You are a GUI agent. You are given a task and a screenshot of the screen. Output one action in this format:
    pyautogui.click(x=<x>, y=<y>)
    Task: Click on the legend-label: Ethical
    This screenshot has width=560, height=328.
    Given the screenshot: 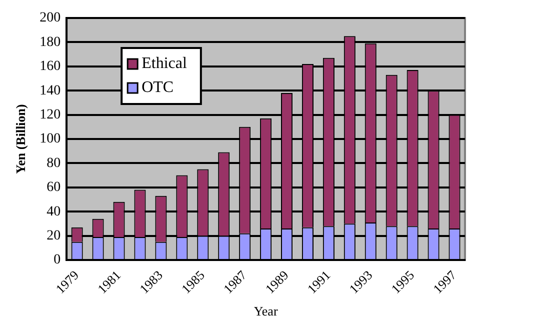 What is the action you would take?
    pyautogui.click(x=165, y=63)
    